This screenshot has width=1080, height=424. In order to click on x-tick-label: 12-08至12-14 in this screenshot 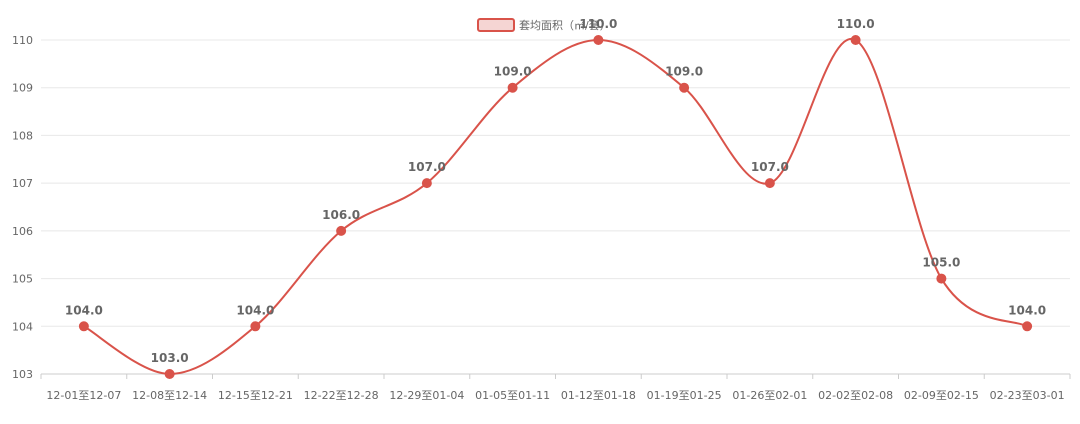, I will do `click(169, 395)`.